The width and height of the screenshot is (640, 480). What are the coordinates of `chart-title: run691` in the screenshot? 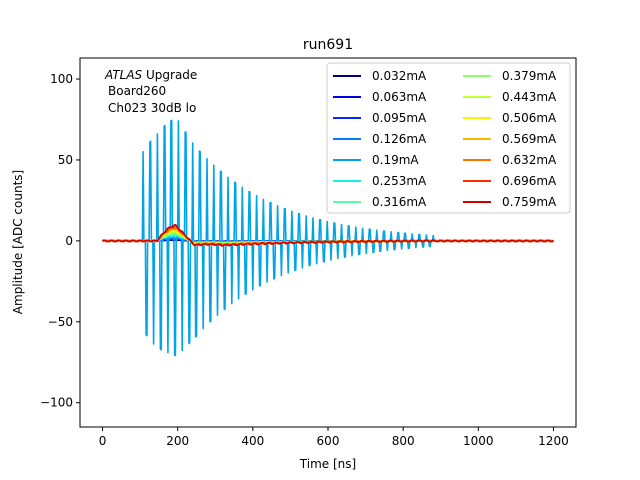 It's located at (328, 45).